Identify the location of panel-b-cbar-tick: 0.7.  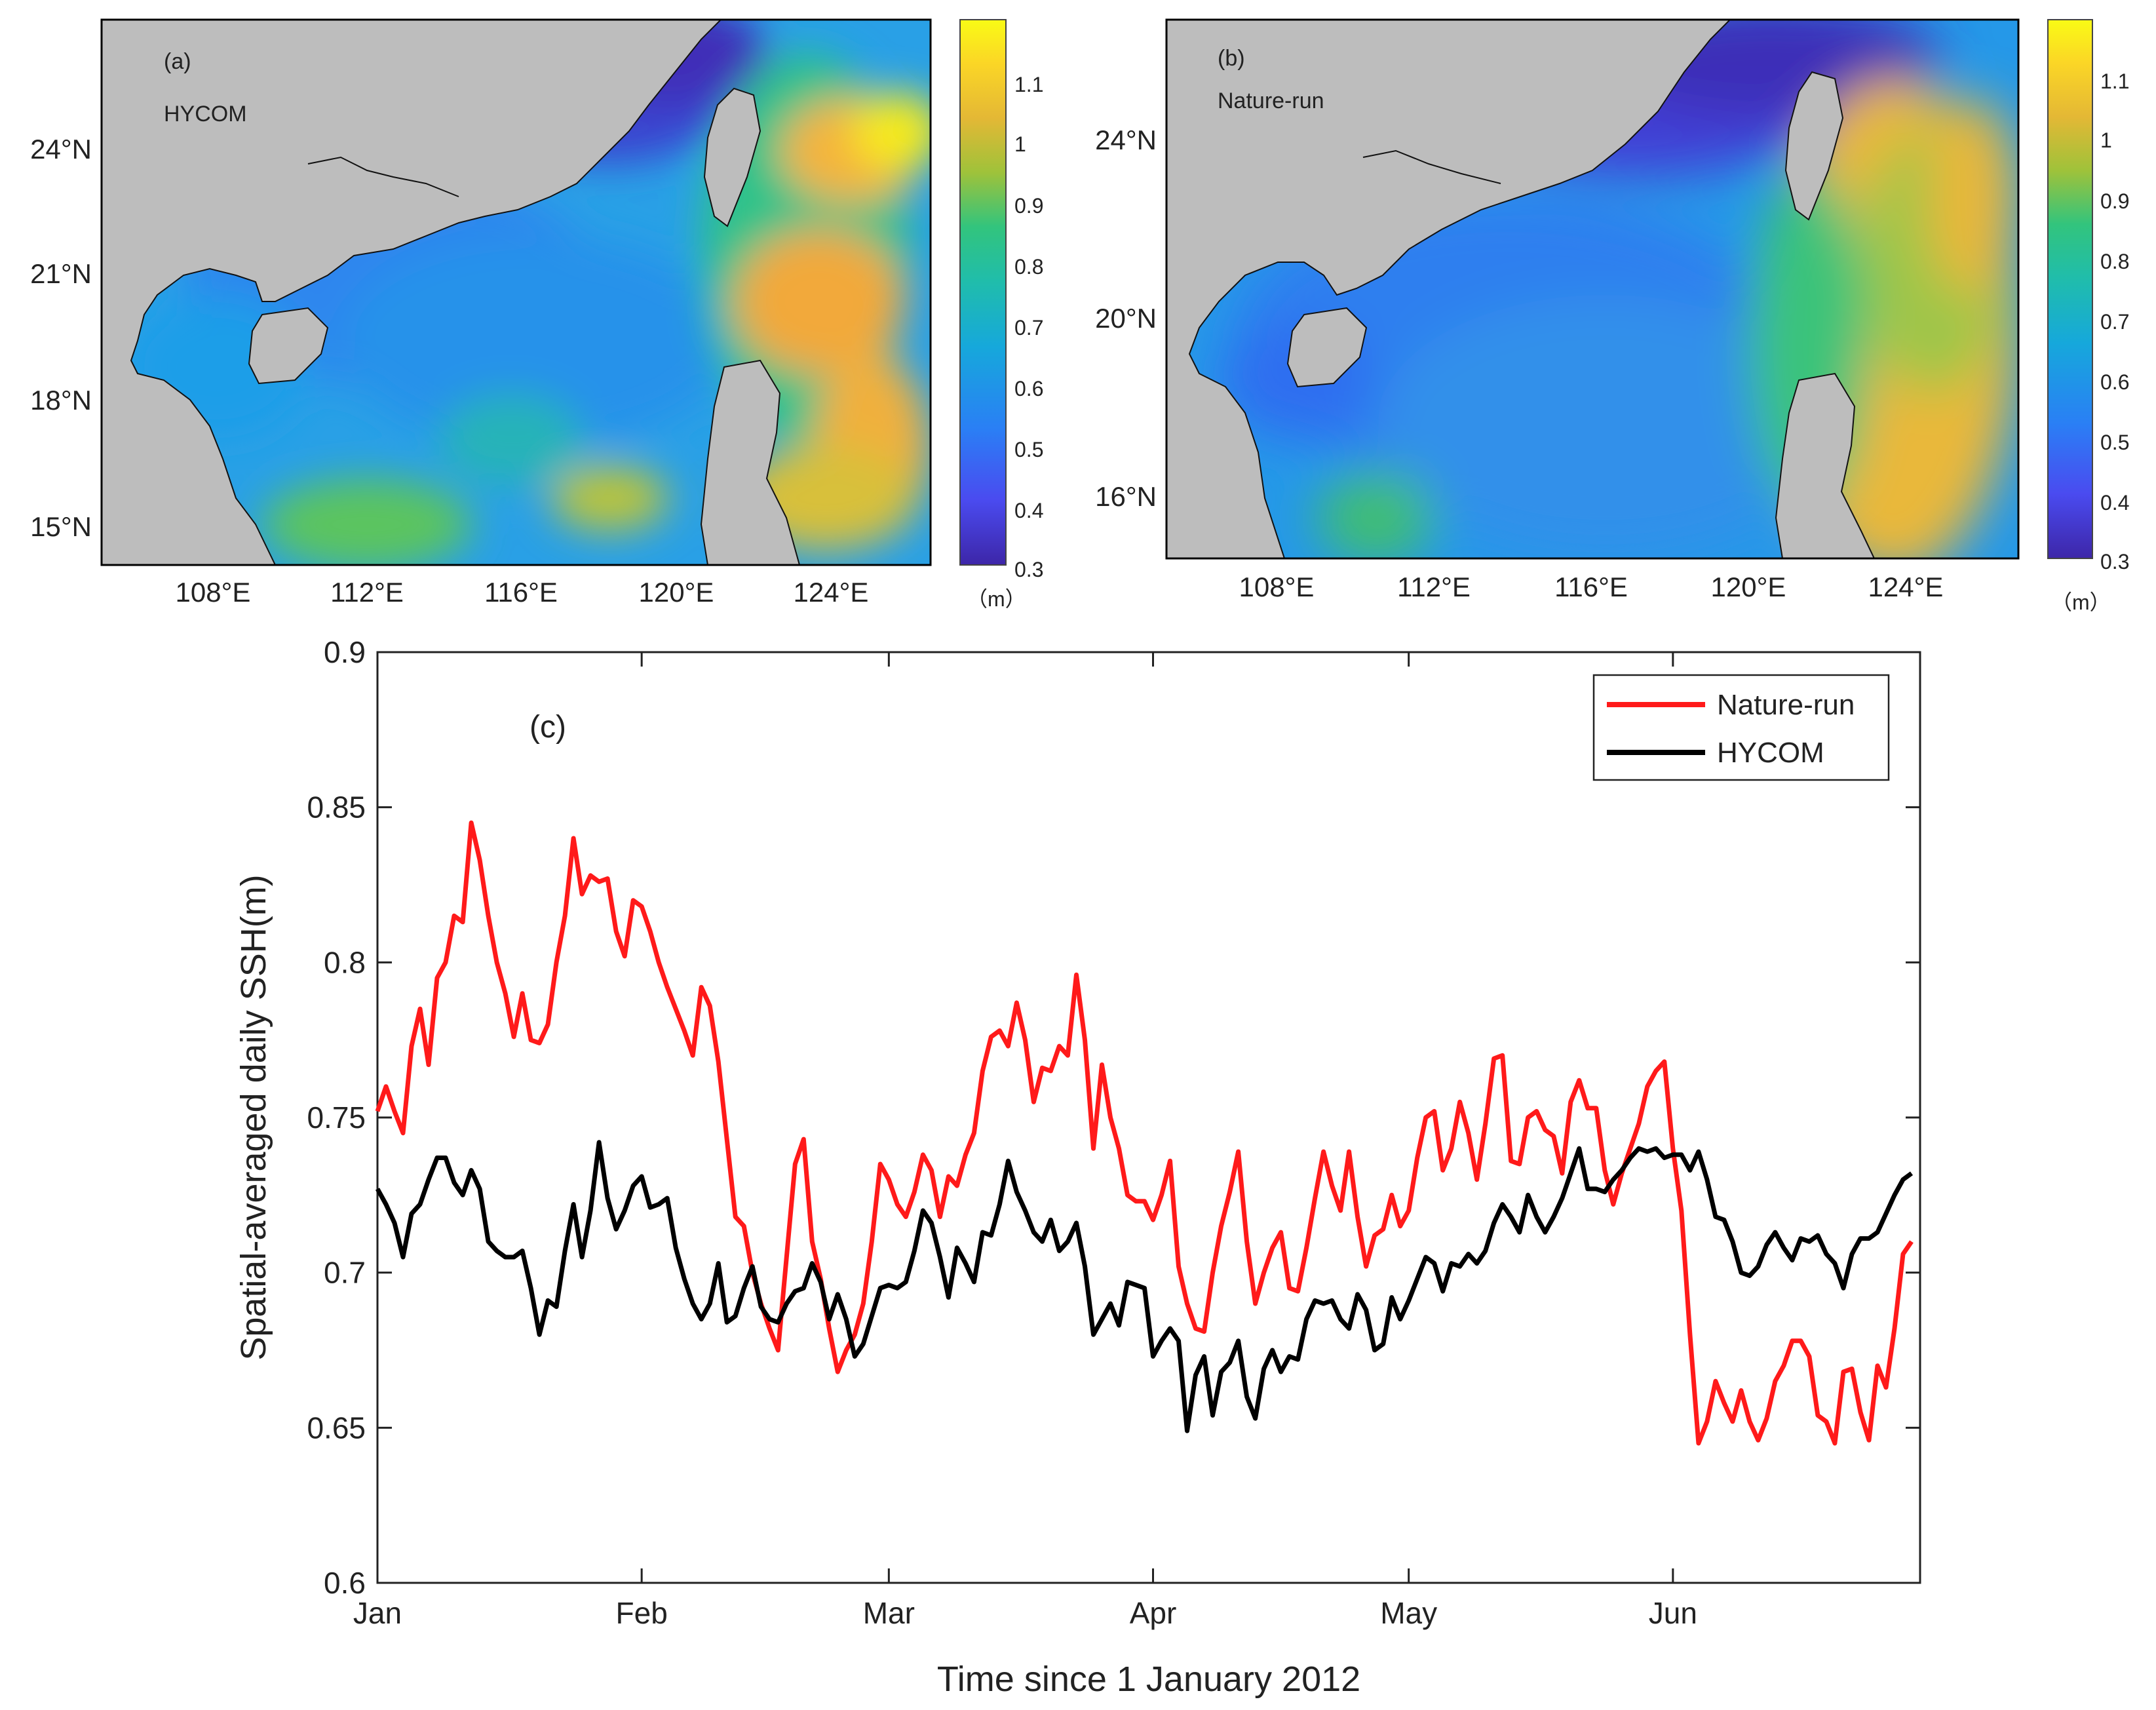
(2114, 322).